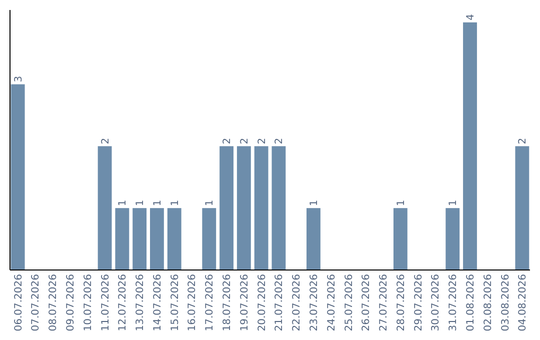 The image size is (540, 340). I want to click on x-tick-label: 09.07.2026, so click(71, 303).